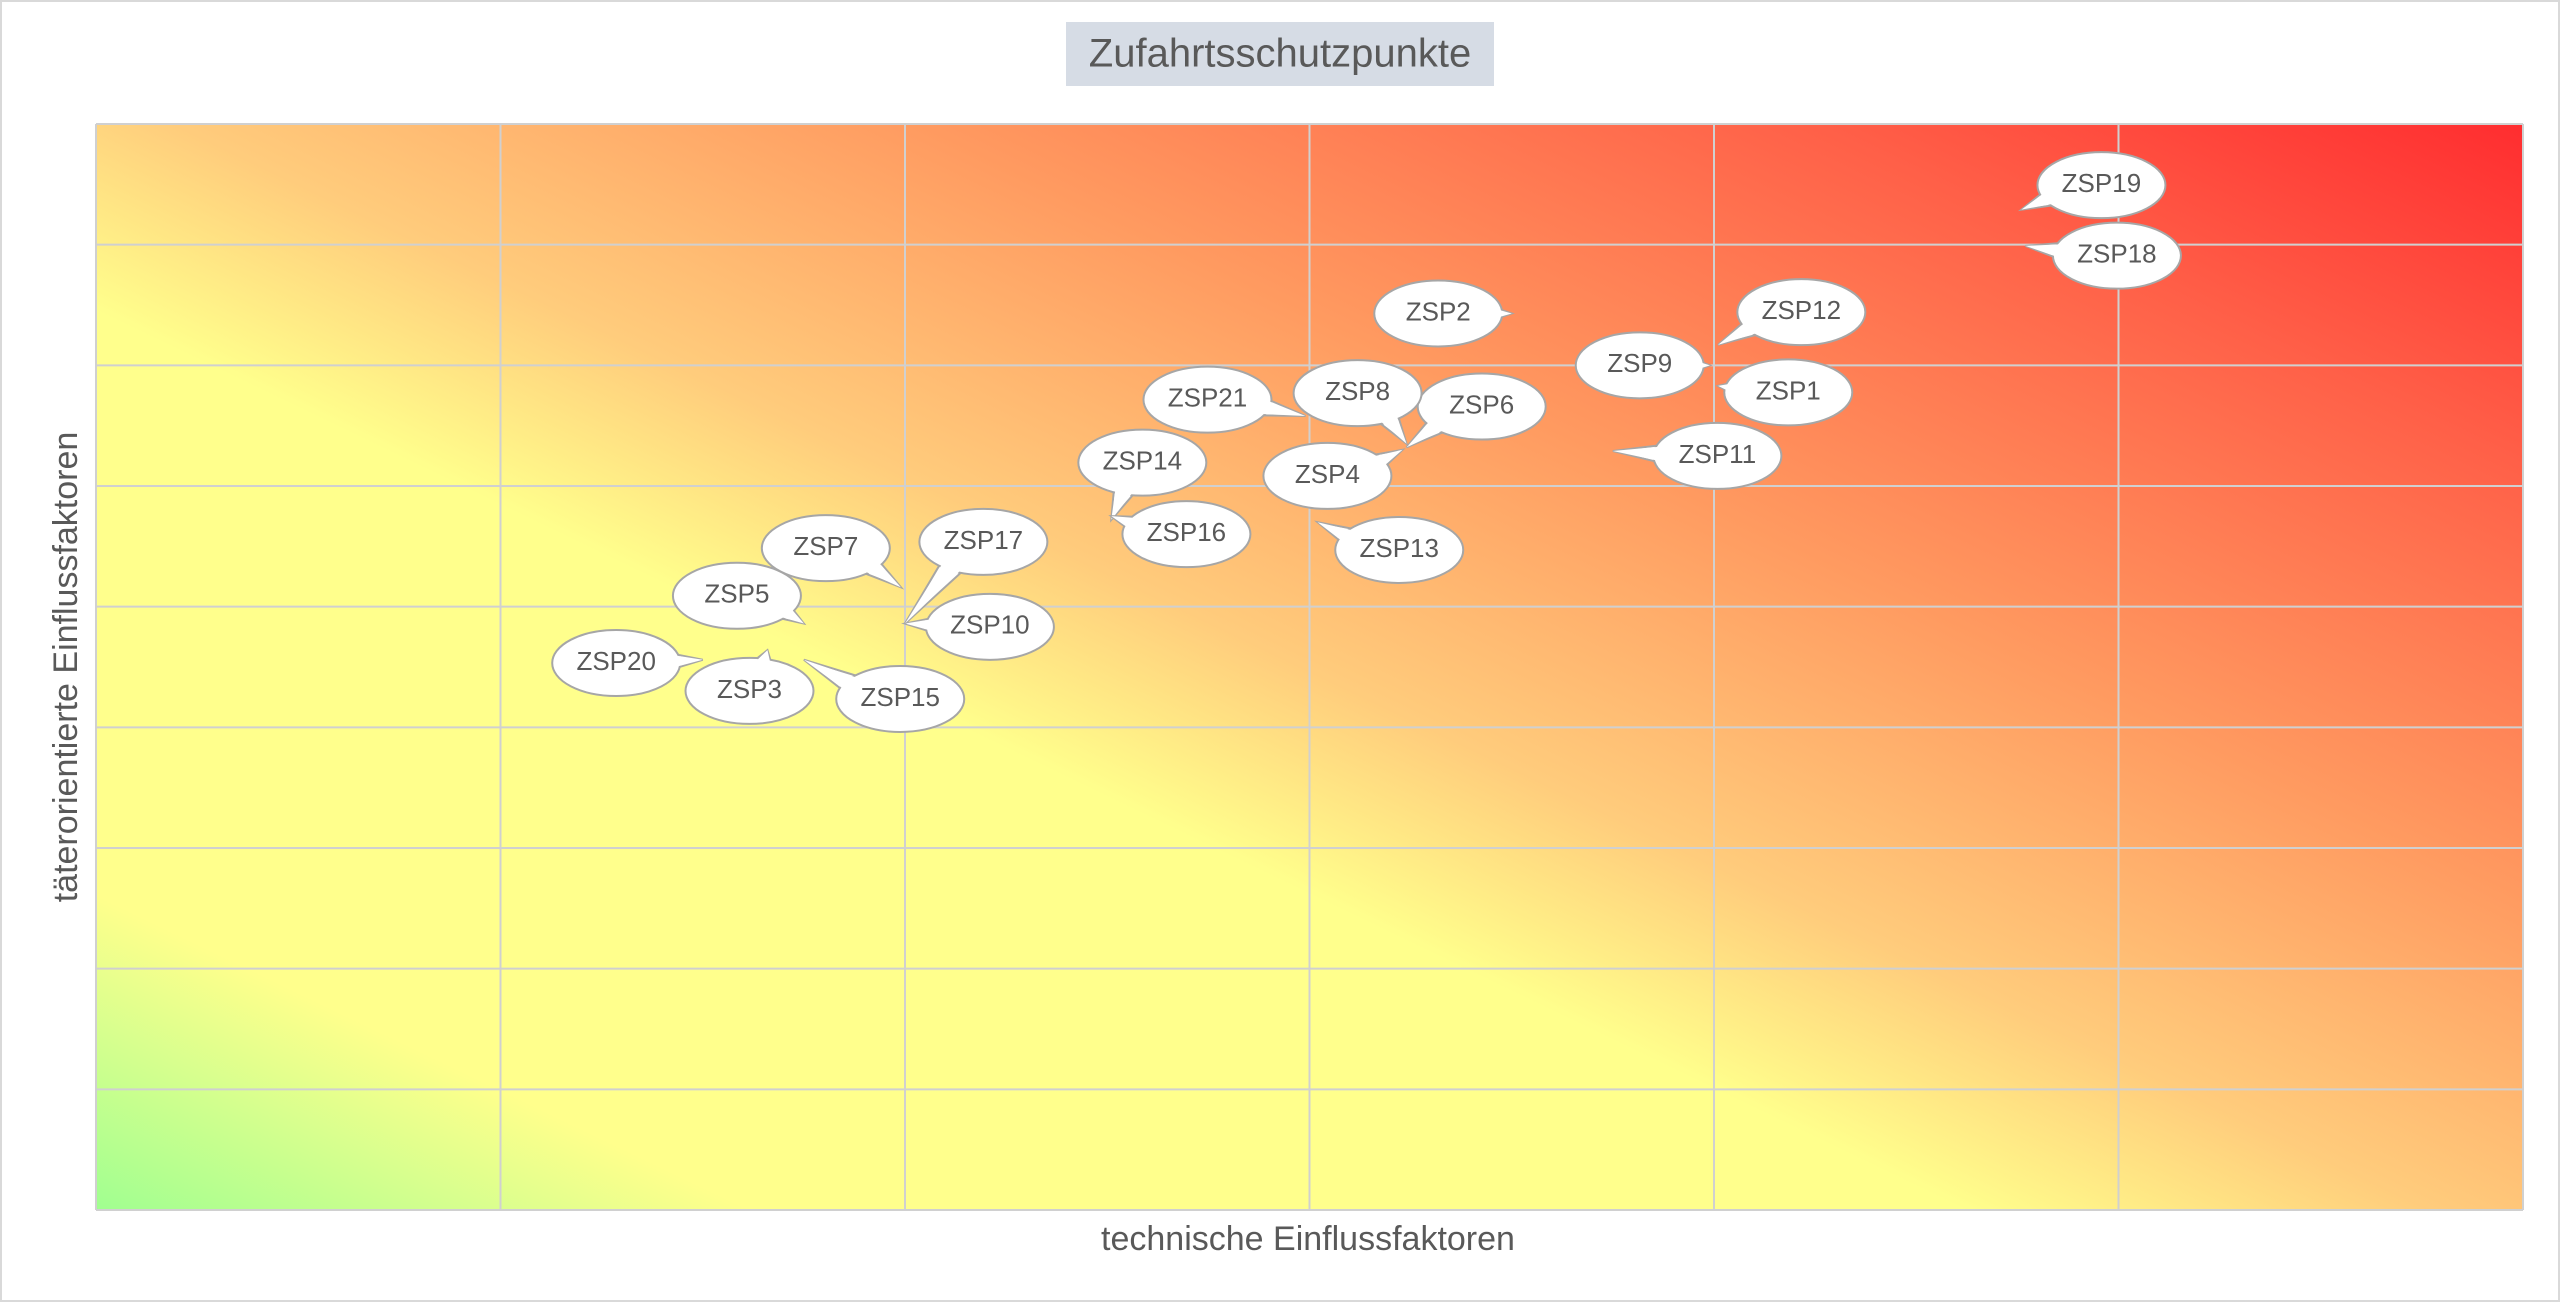  I want to click on point-label: ZSP18, so click(2117, 254).